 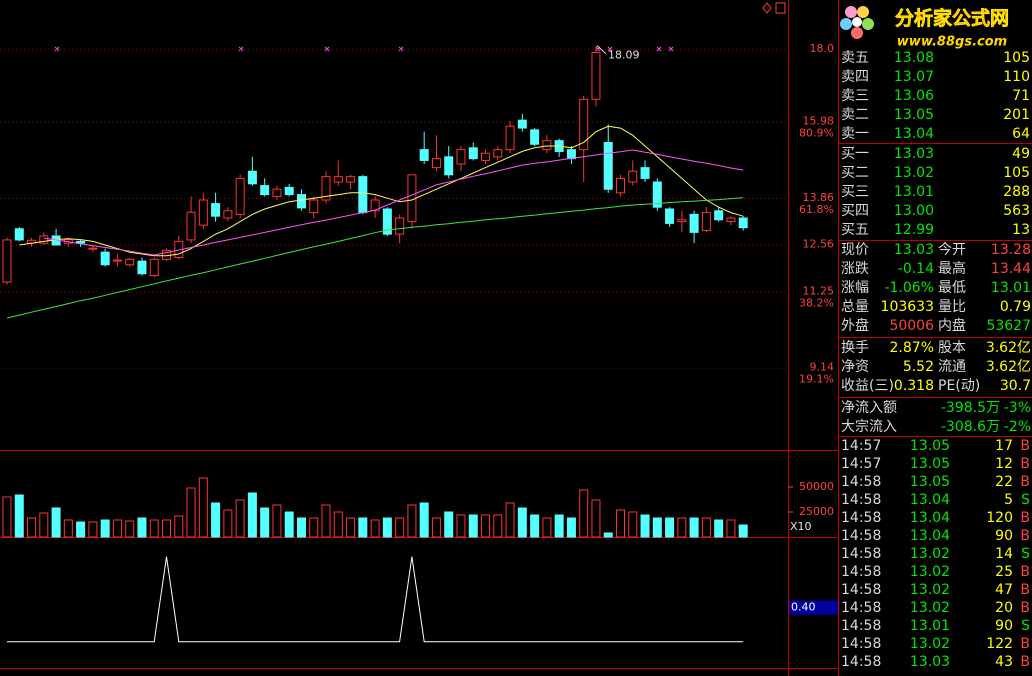 I want to click on book-price: 13.01, so click(x=914, y=192).